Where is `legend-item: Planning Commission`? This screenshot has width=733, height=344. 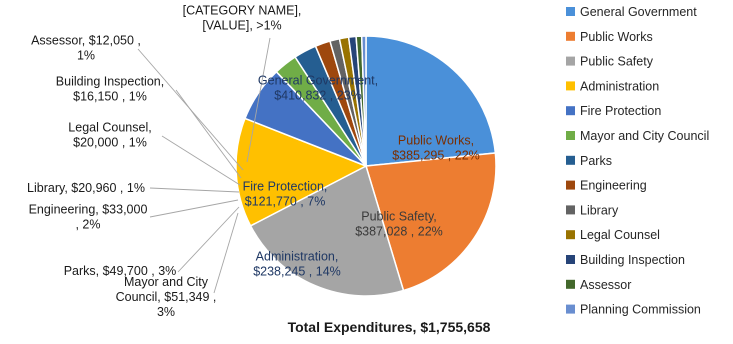 legend-item: Planning Commission is located at coordinates (633, 310).